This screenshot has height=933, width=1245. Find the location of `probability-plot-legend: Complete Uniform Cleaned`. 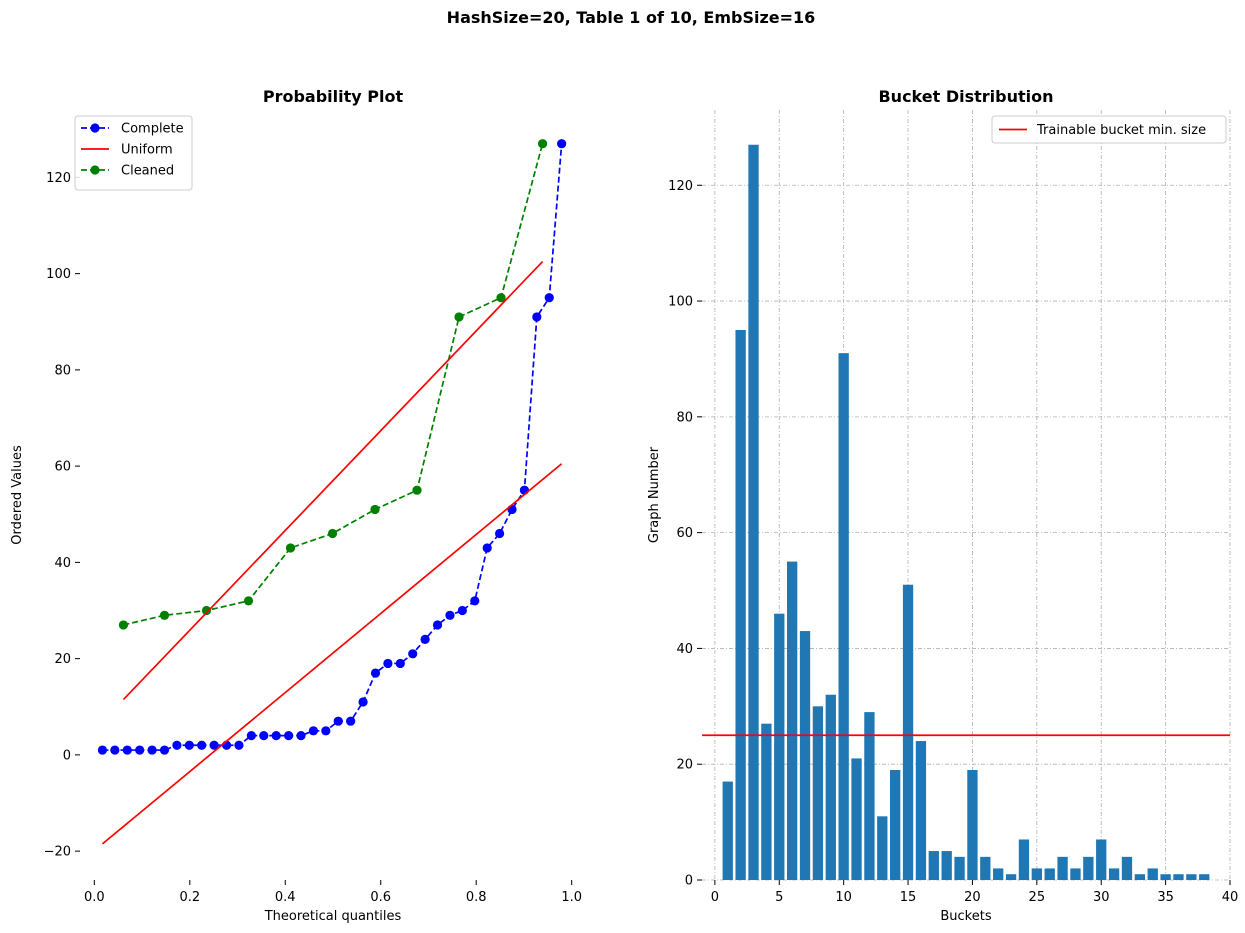

probability-plot-legend: Complete Uniform Cleaned is located at coordinates (133, 153).